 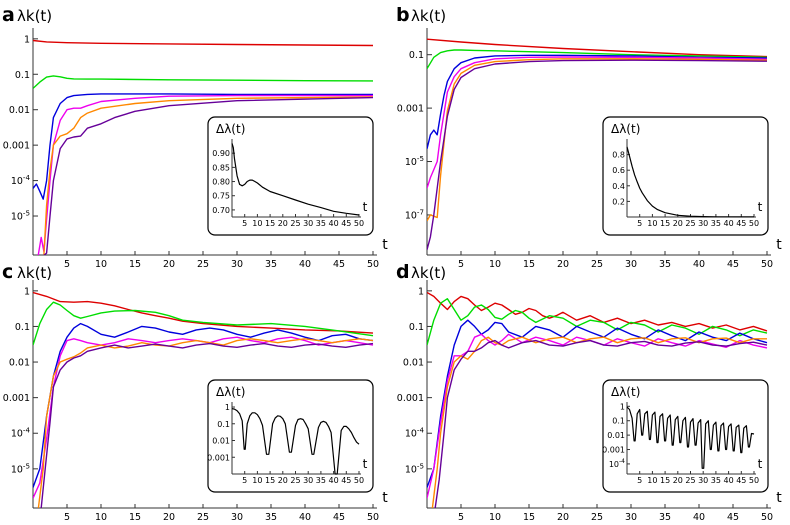 I want to click on panel-label: a, so click(x=8, y=15).